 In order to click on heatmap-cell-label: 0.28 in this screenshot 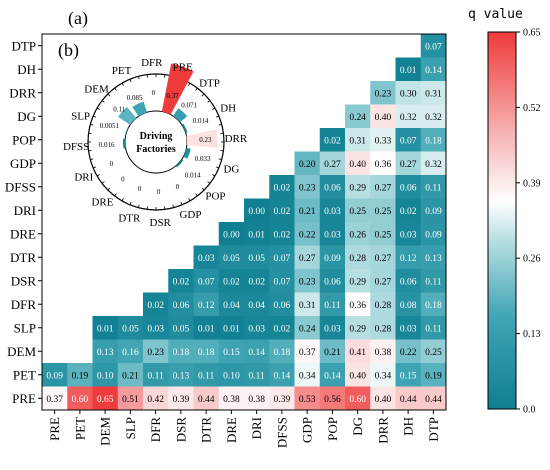, I will do `click(383, 329)`.